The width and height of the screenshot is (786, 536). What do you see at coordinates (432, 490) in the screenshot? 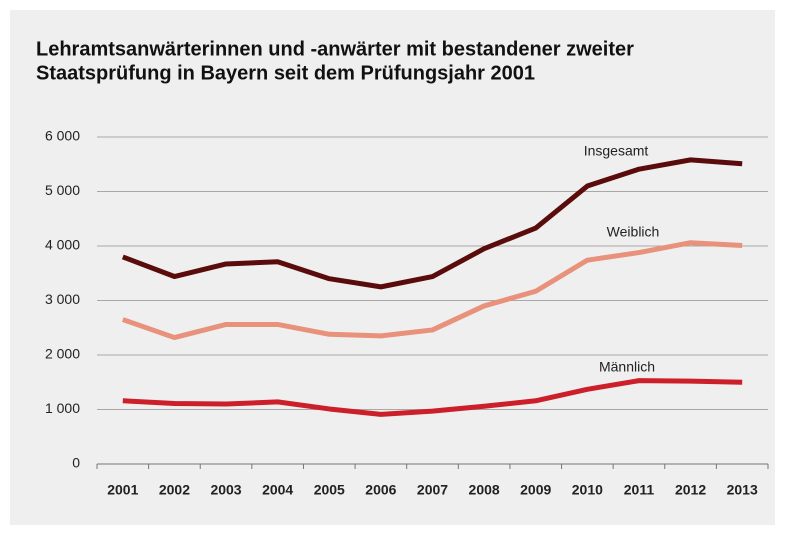
I see `x-tick-label: 2007` at bounding box center [432, 490].